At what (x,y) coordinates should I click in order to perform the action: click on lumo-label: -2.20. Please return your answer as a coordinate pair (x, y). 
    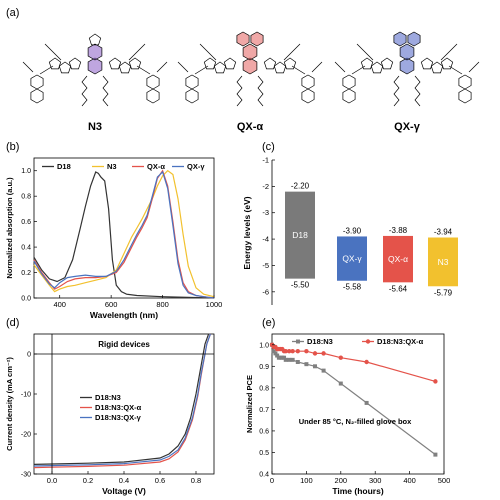
    Looking at the image, I should click on (300, 186).